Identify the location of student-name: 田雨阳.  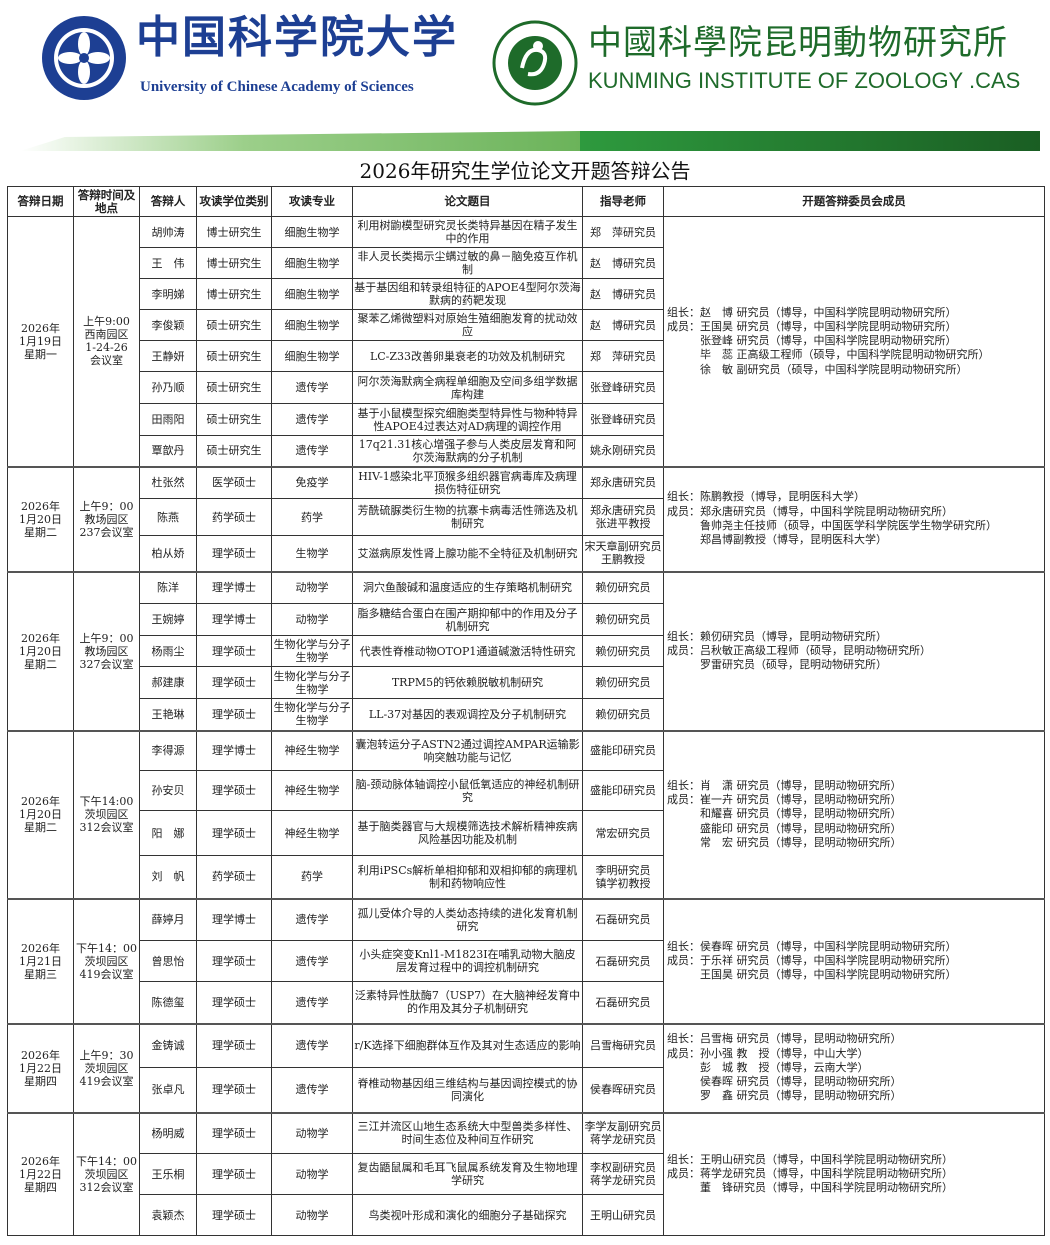
(168, 419).